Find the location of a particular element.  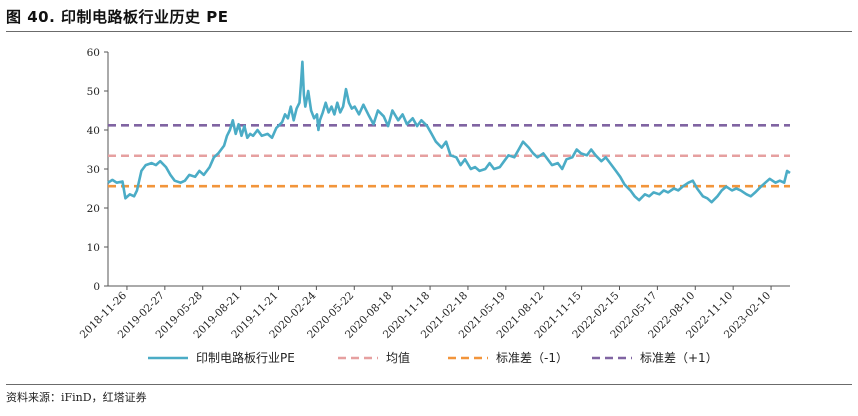

chart-title: 图 40. 印制电路板行业历史 PE is located at coordinates (117, 17).